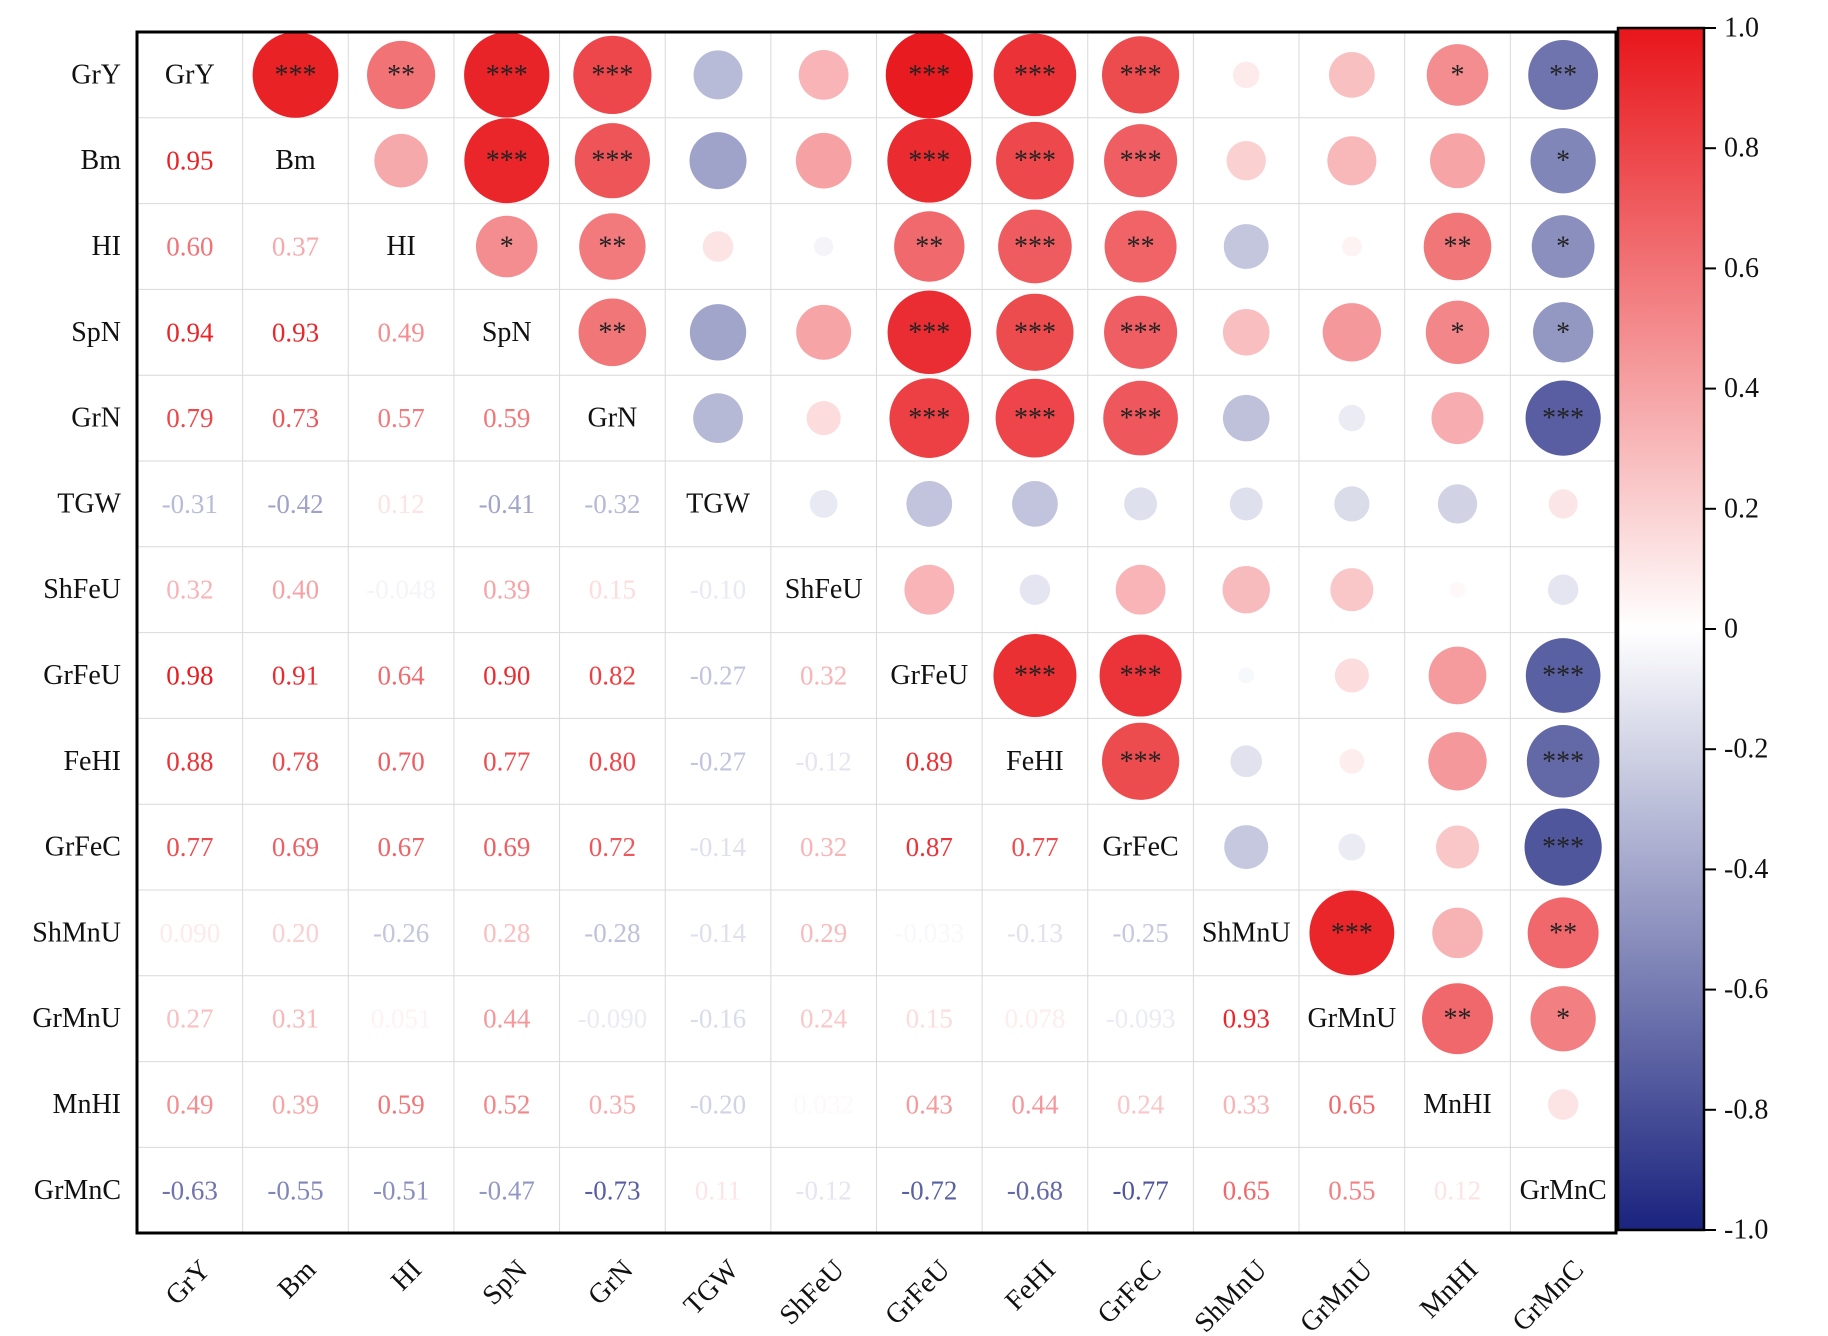  What do you see at coordinates (406, 1275) in the screenshot?
I see `x-tick-label: HI` at bounding box center [406, 1275].